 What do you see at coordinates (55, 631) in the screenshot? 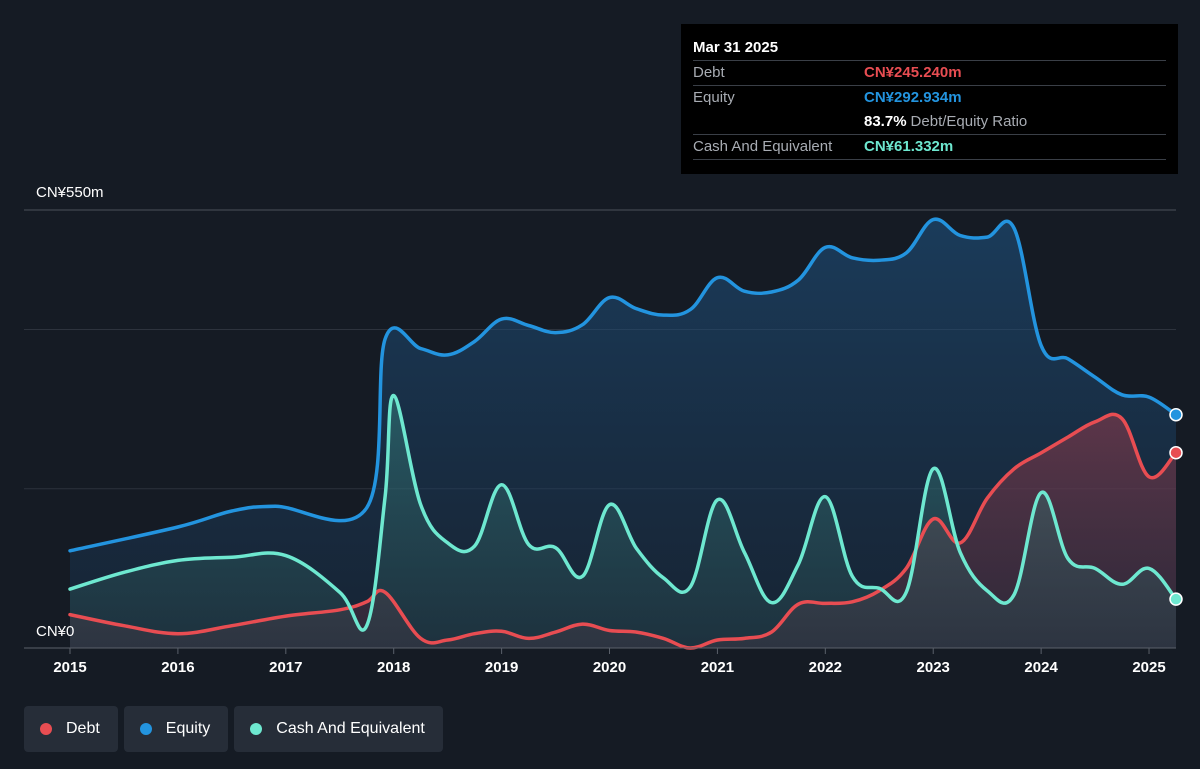
I see `y-axis-bottom-label: CN¥0` at bounding box center [55, 631].